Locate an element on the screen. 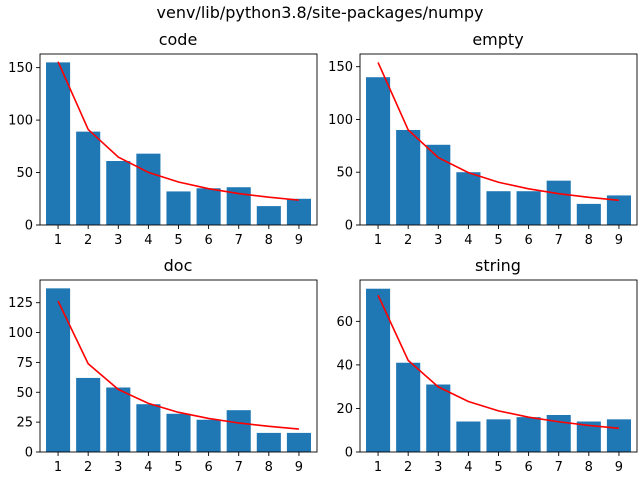  y-tick-label: 25 is located at coordinates (24, 423).